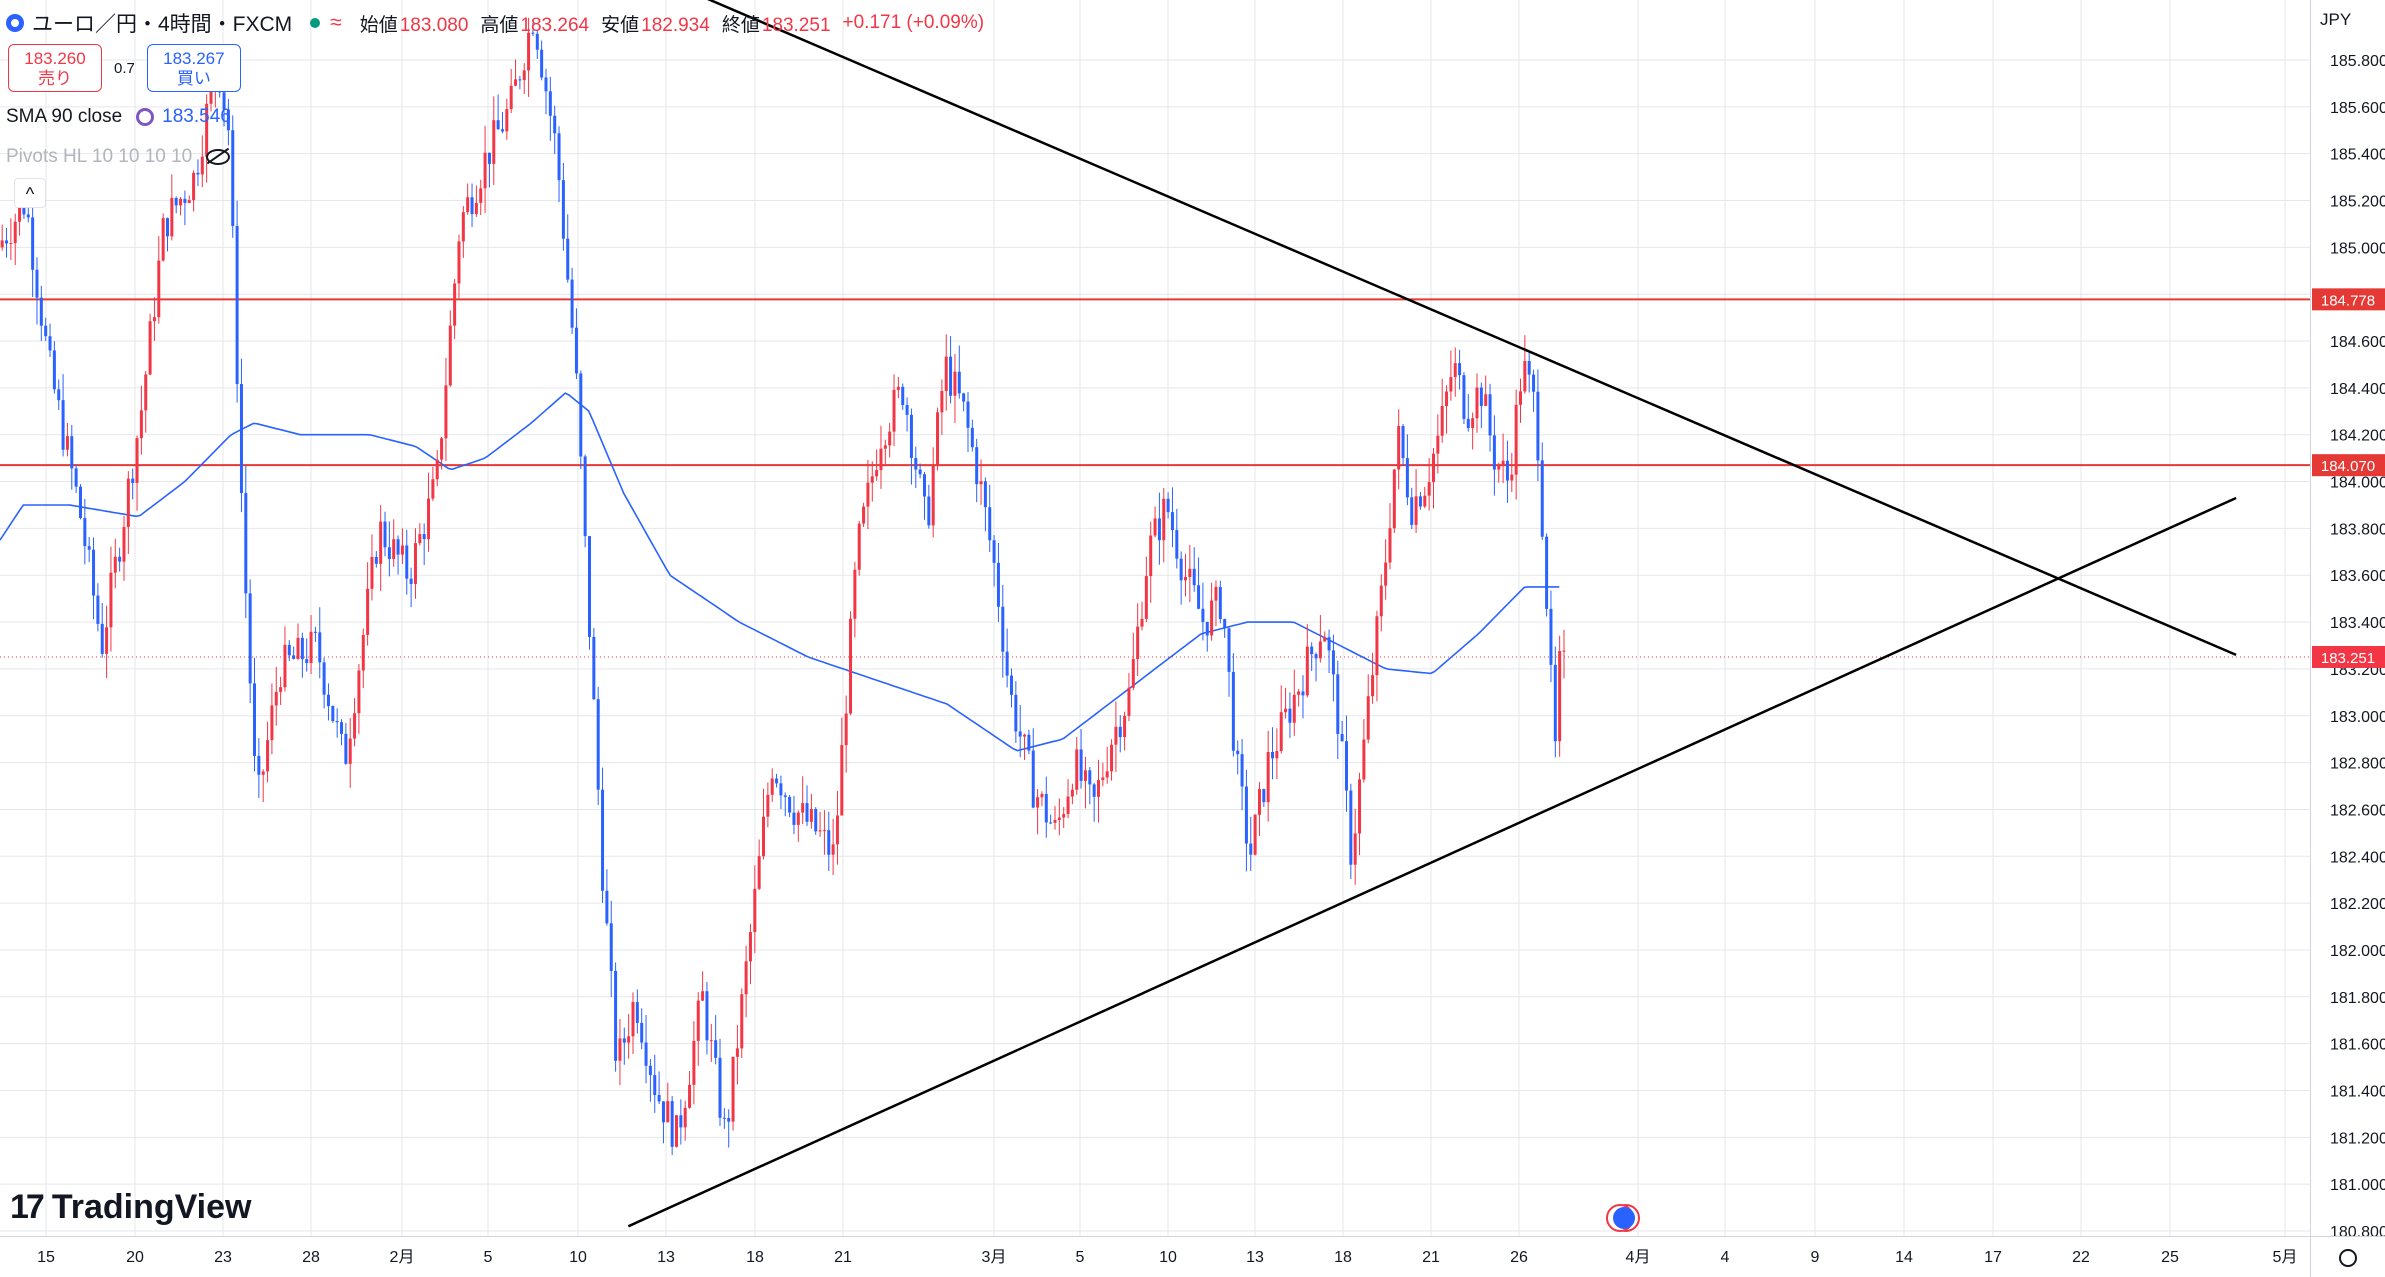 The image size is (2385, 1277). Describe the element at coordinates (162, 24) in the screenshot. I see `symbol-title: ユーロ／円・4時間・FXCM` at that location.